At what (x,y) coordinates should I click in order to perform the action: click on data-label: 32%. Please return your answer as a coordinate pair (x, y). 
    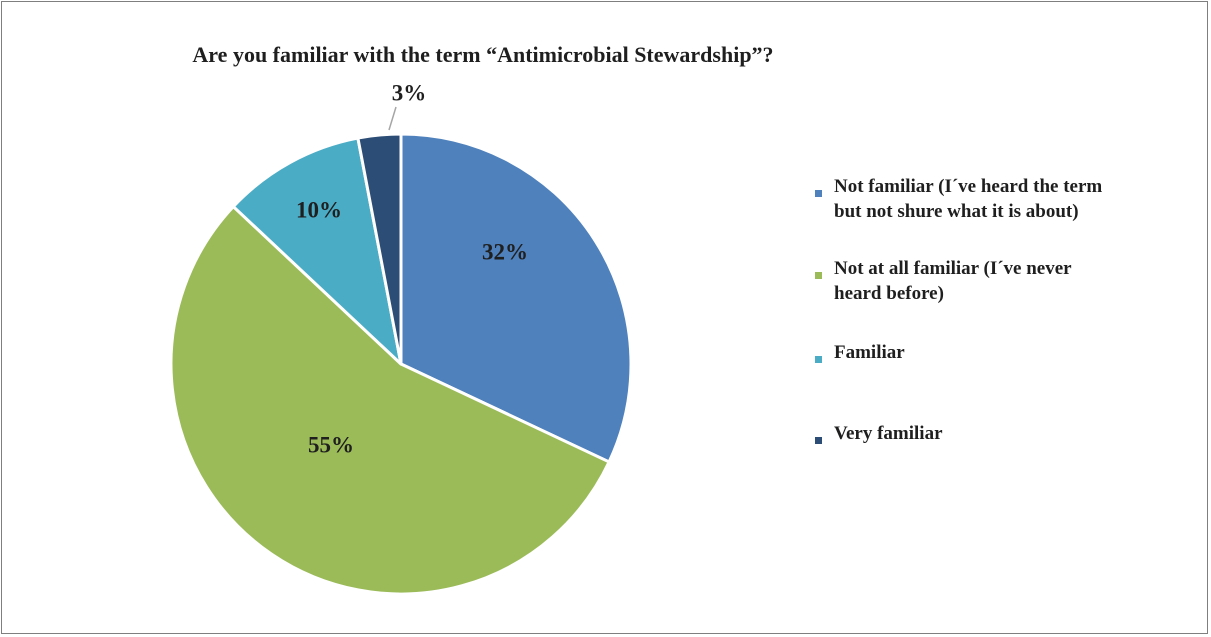
    Looking at the image, I should click on (505, 251).